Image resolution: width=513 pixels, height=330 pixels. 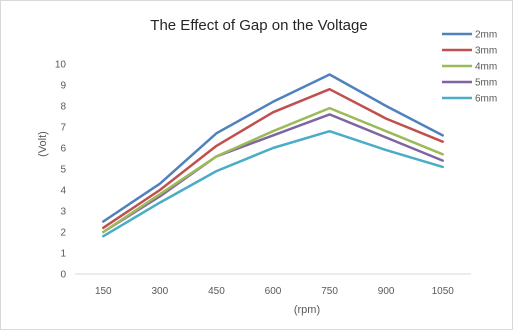 What do you see at coordinates (61, 65) in the screenshot?
I see `y-tick-label: 10` at bounding box center [61, 65].